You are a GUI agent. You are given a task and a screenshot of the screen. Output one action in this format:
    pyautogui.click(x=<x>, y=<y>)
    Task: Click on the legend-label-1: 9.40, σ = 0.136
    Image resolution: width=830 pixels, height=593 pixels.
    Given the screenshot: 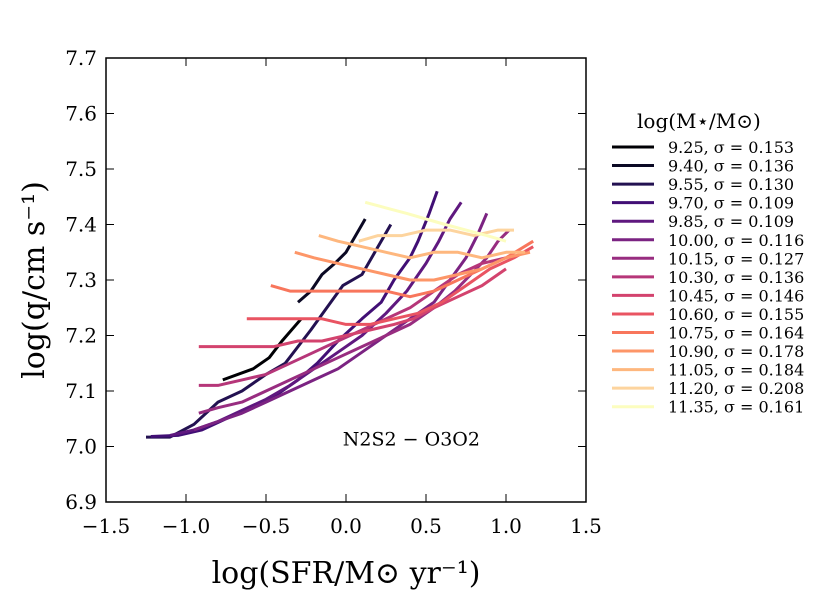 What is the action you would take?
    pyautogui.click(x=731, y=166)
    